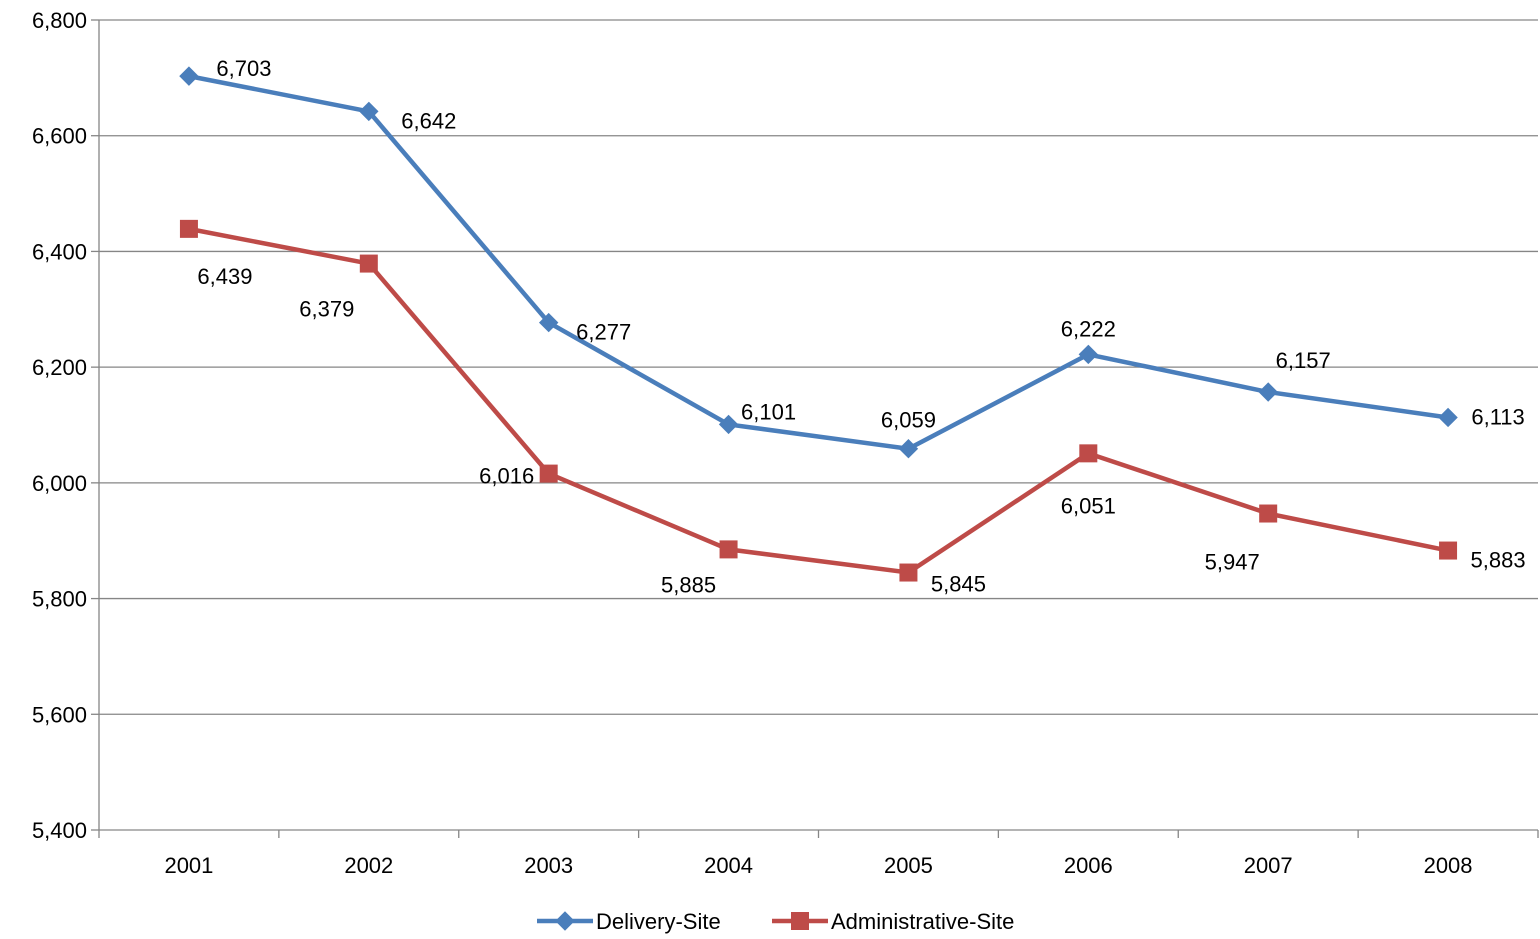  What do you see at coordinates (658, 921) in the screenshot?
I see `legend-label: Delivery-Site` at bounding box center [658, 921].